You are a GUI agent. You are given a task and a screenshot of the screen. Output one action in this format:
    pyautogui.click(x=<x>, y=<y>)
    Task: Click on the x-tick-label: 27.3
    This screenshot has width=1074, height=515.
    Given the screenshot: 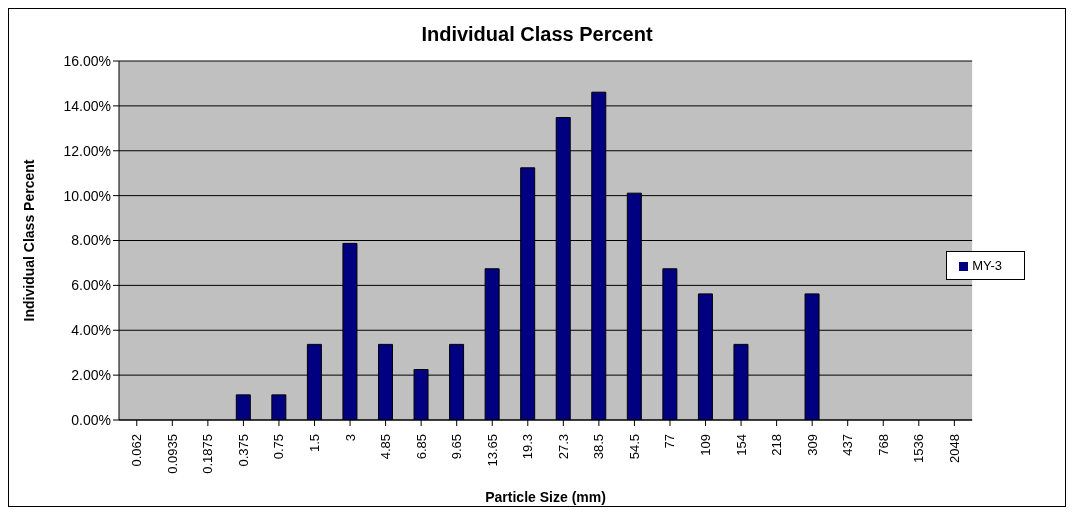 What is the action you would take?
    pyautogui.click(x=563, y=447)
    